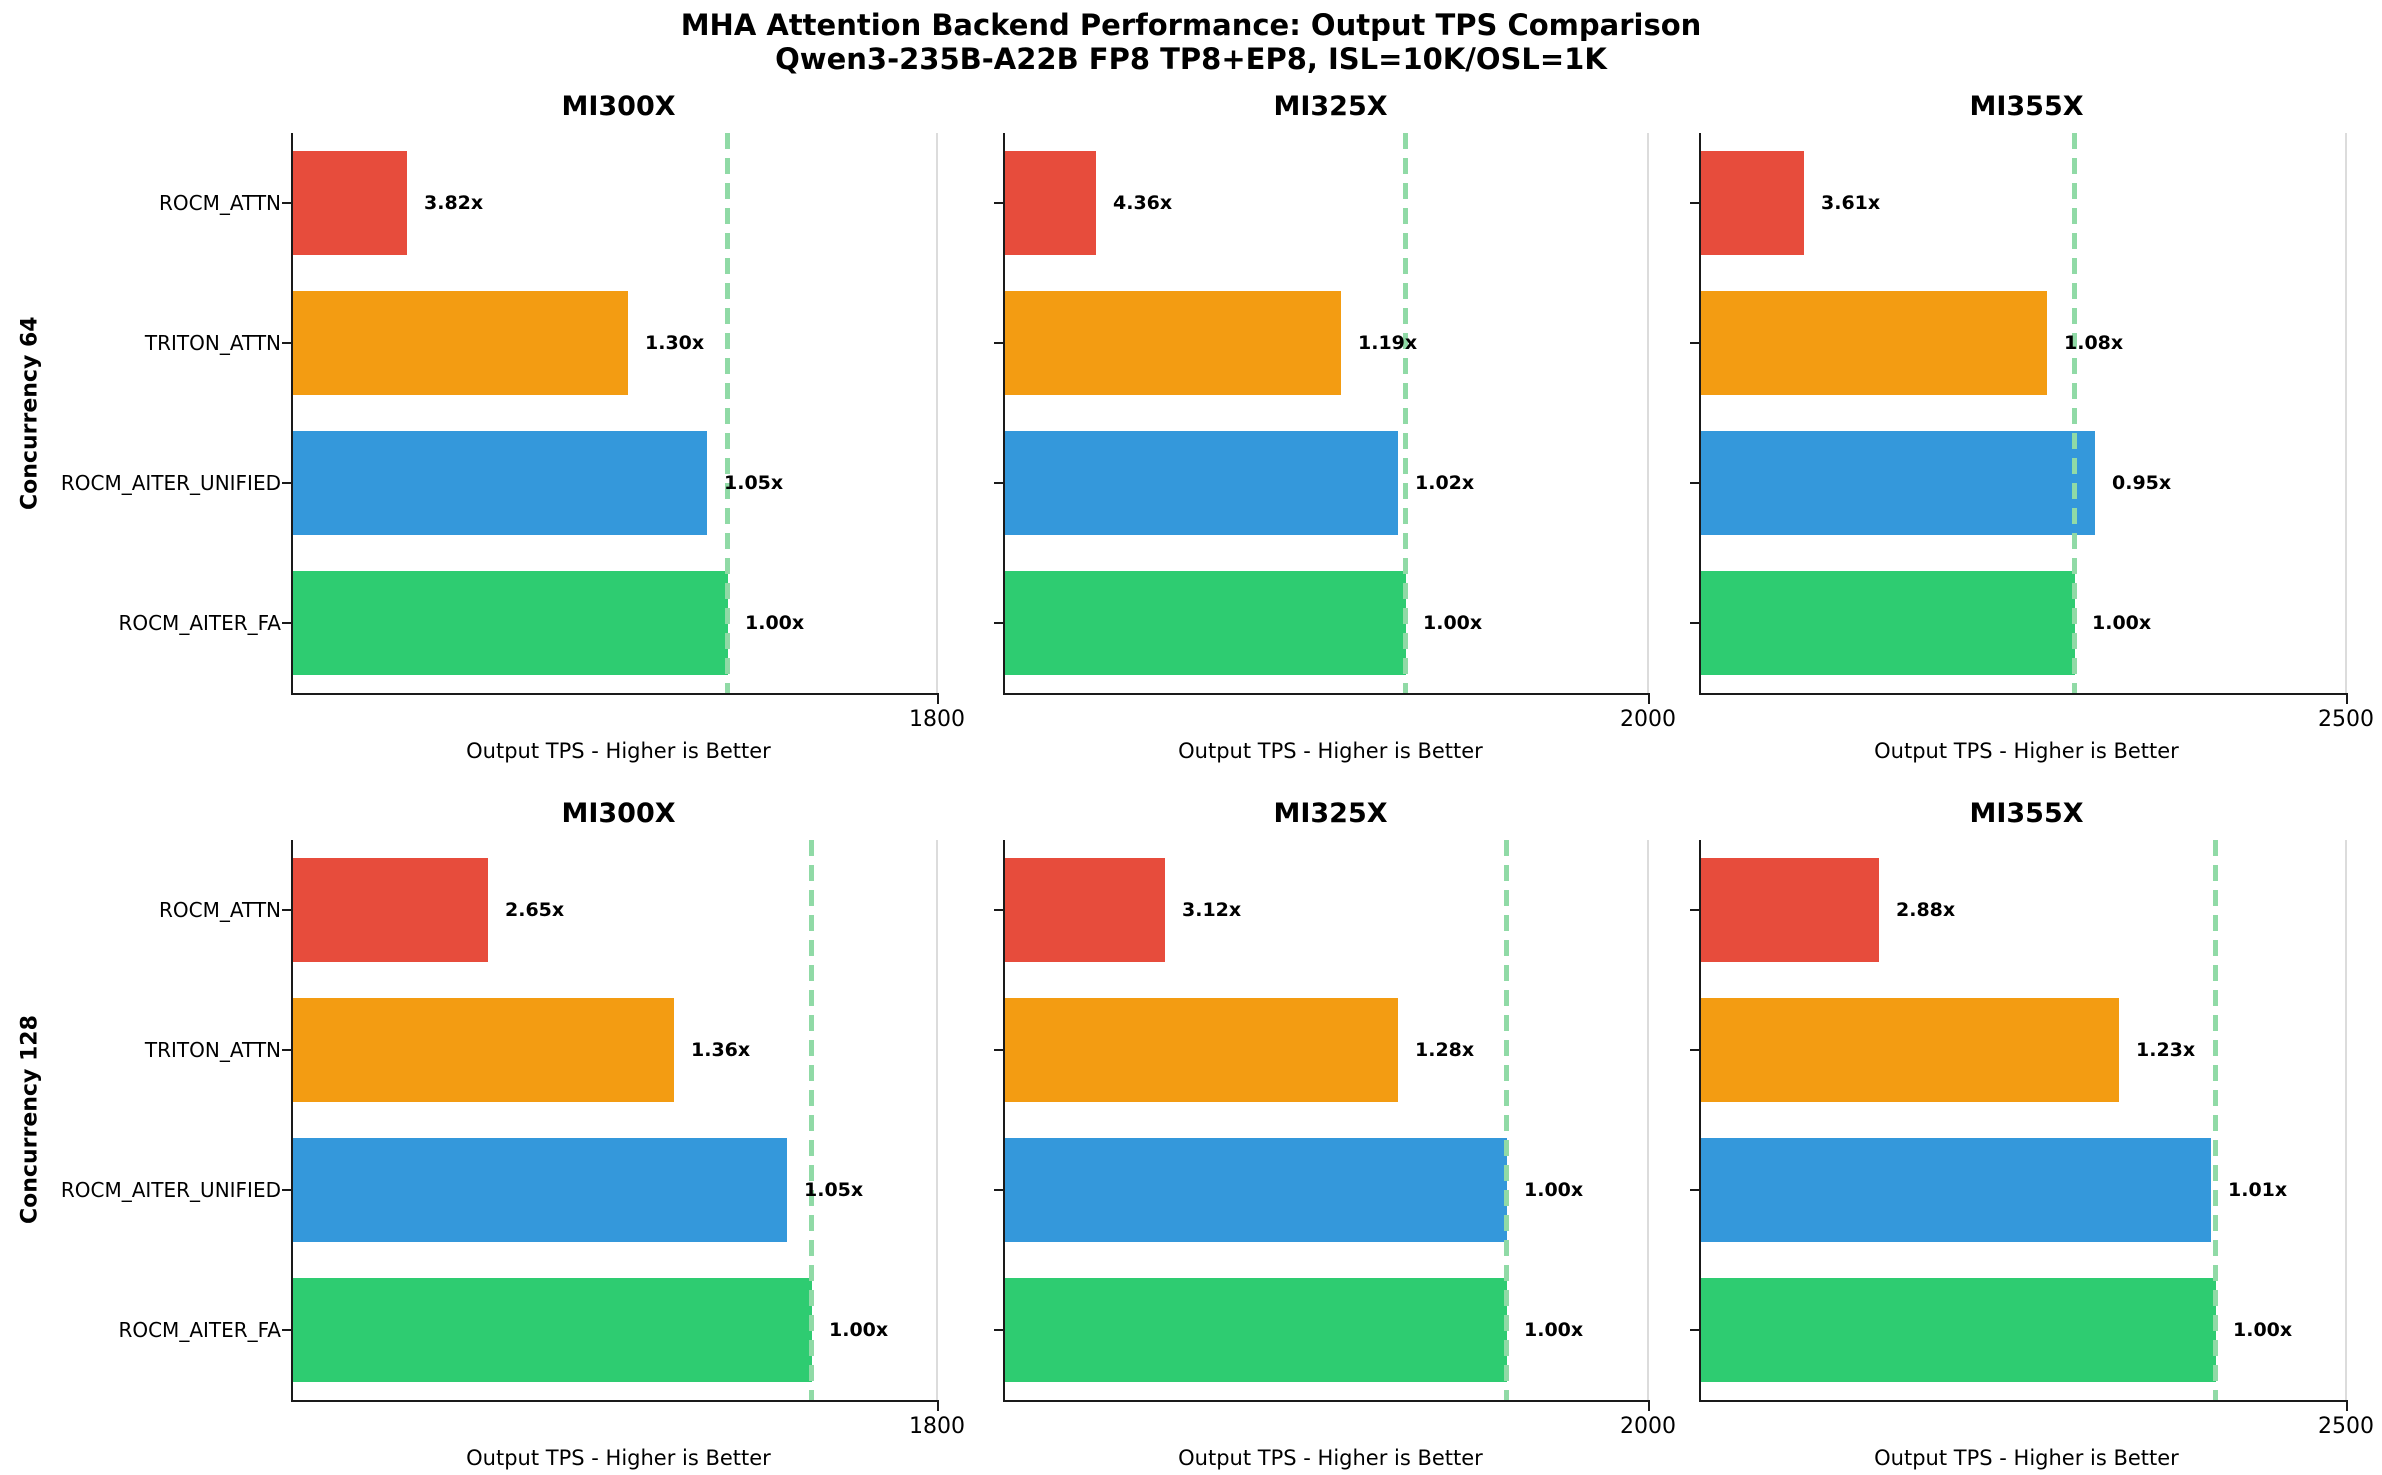 This screenshot has height=1475, width=2382. What do you see at coordinates (1445, 483) in the screenshot?
I see `bar-value-label-rocm-aiter-unified: 1.02x` at bounding box center [1445, 483].